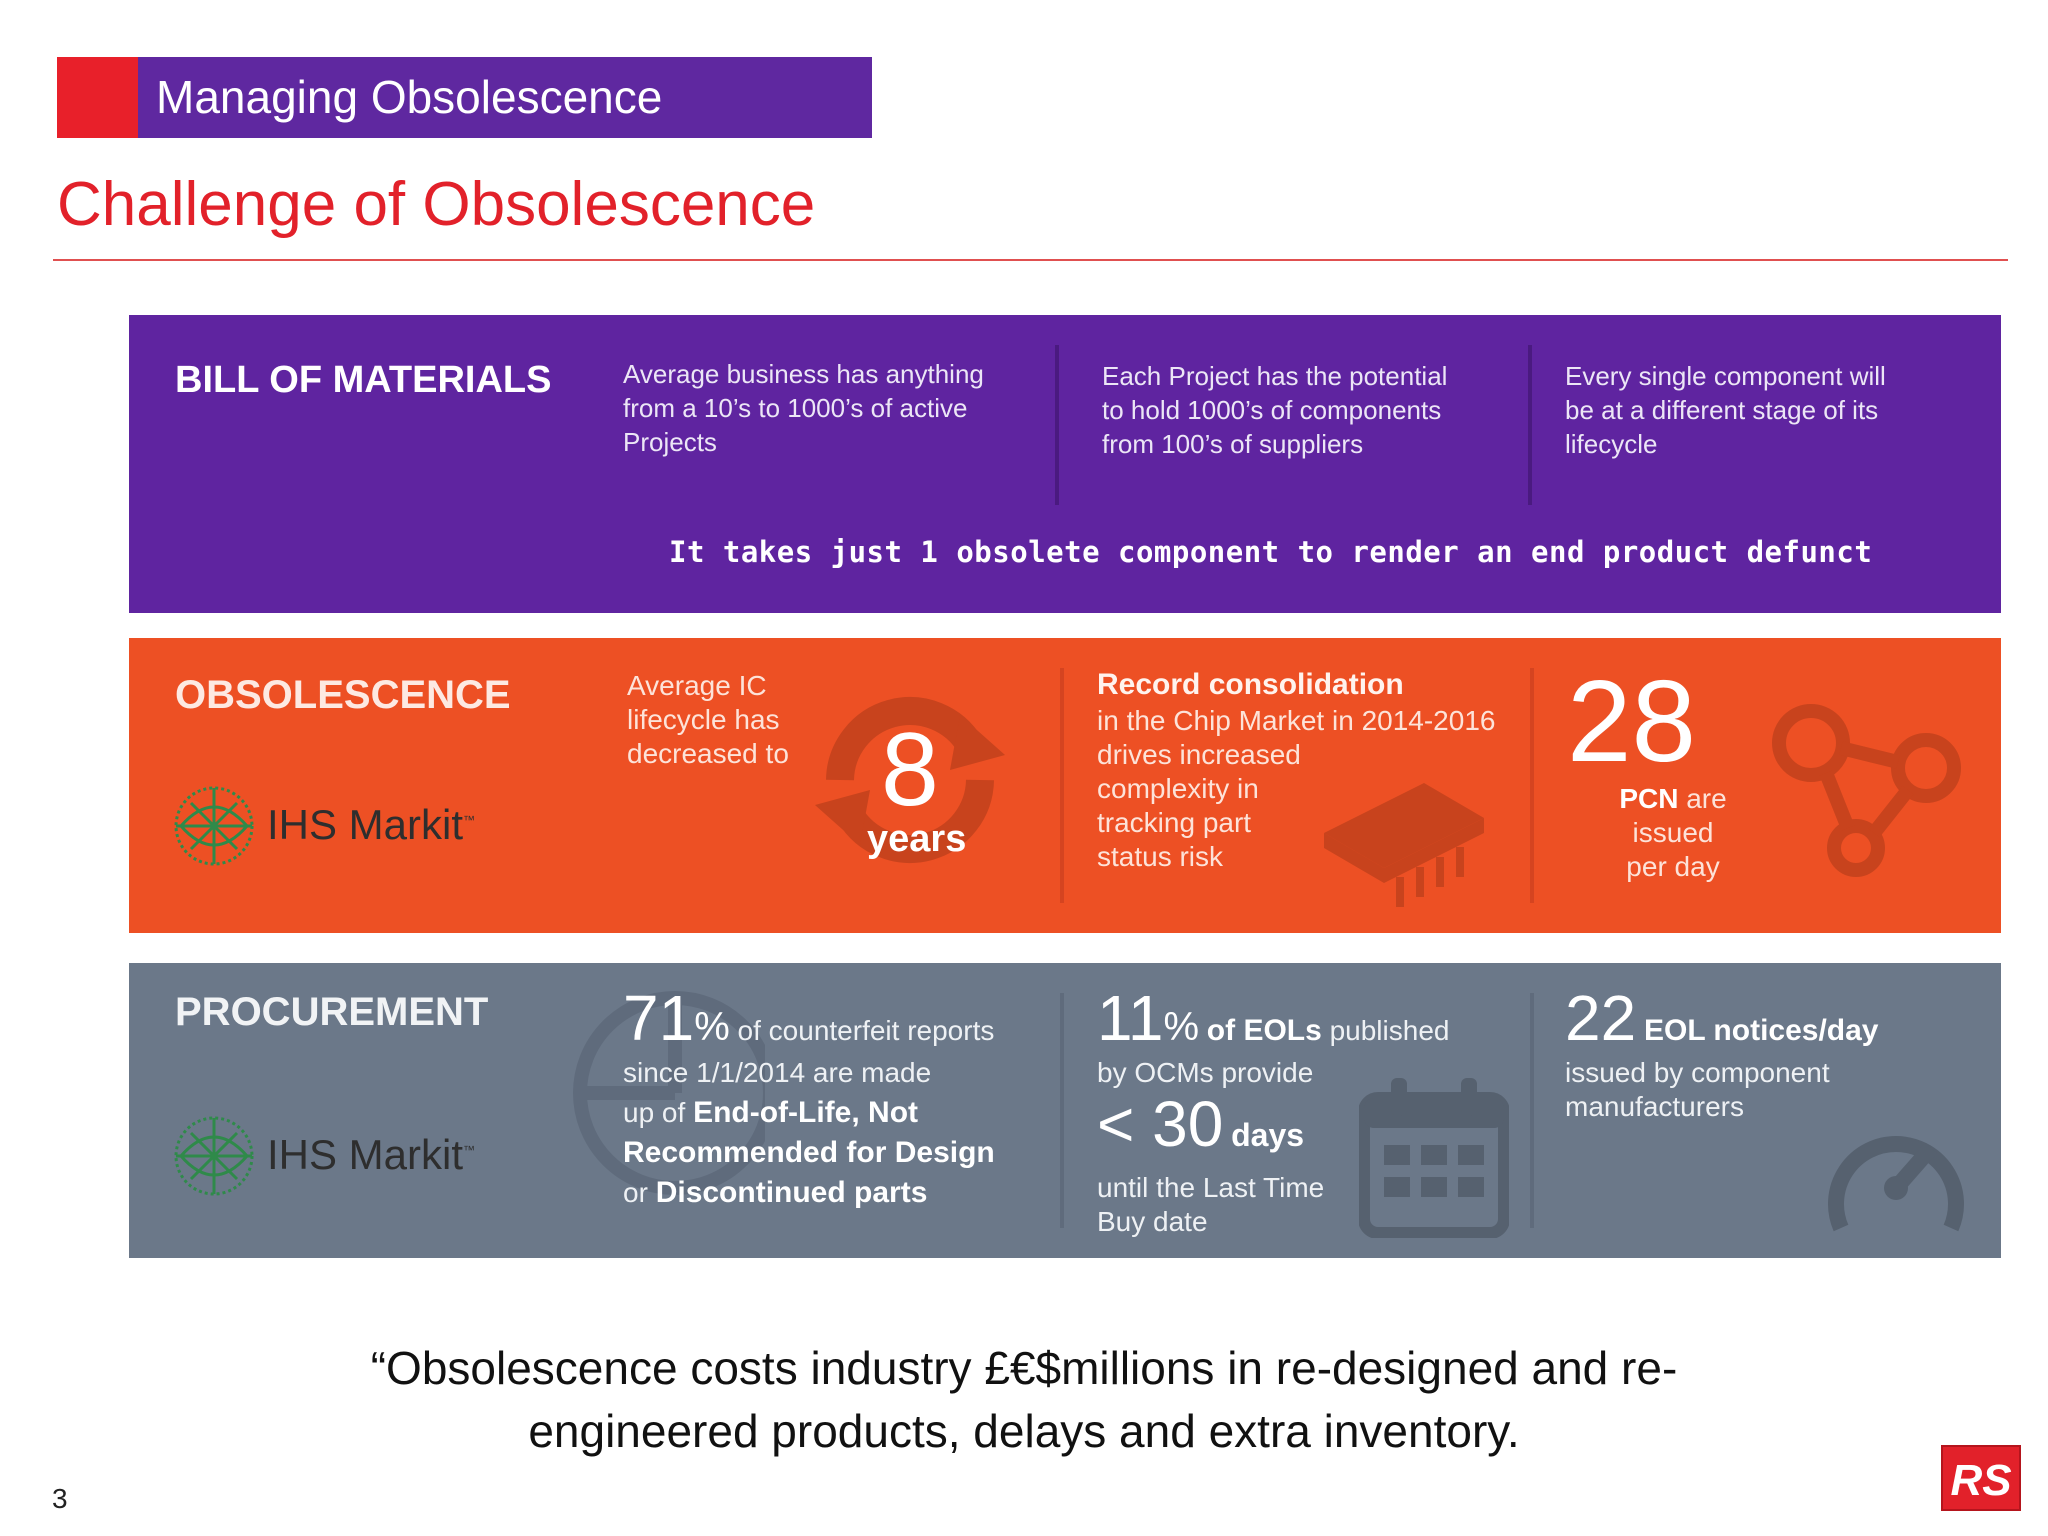 This screenshot has height=1536, width=2048. I want to click on section-label: Managing Obsolescence, so click(409, 97).